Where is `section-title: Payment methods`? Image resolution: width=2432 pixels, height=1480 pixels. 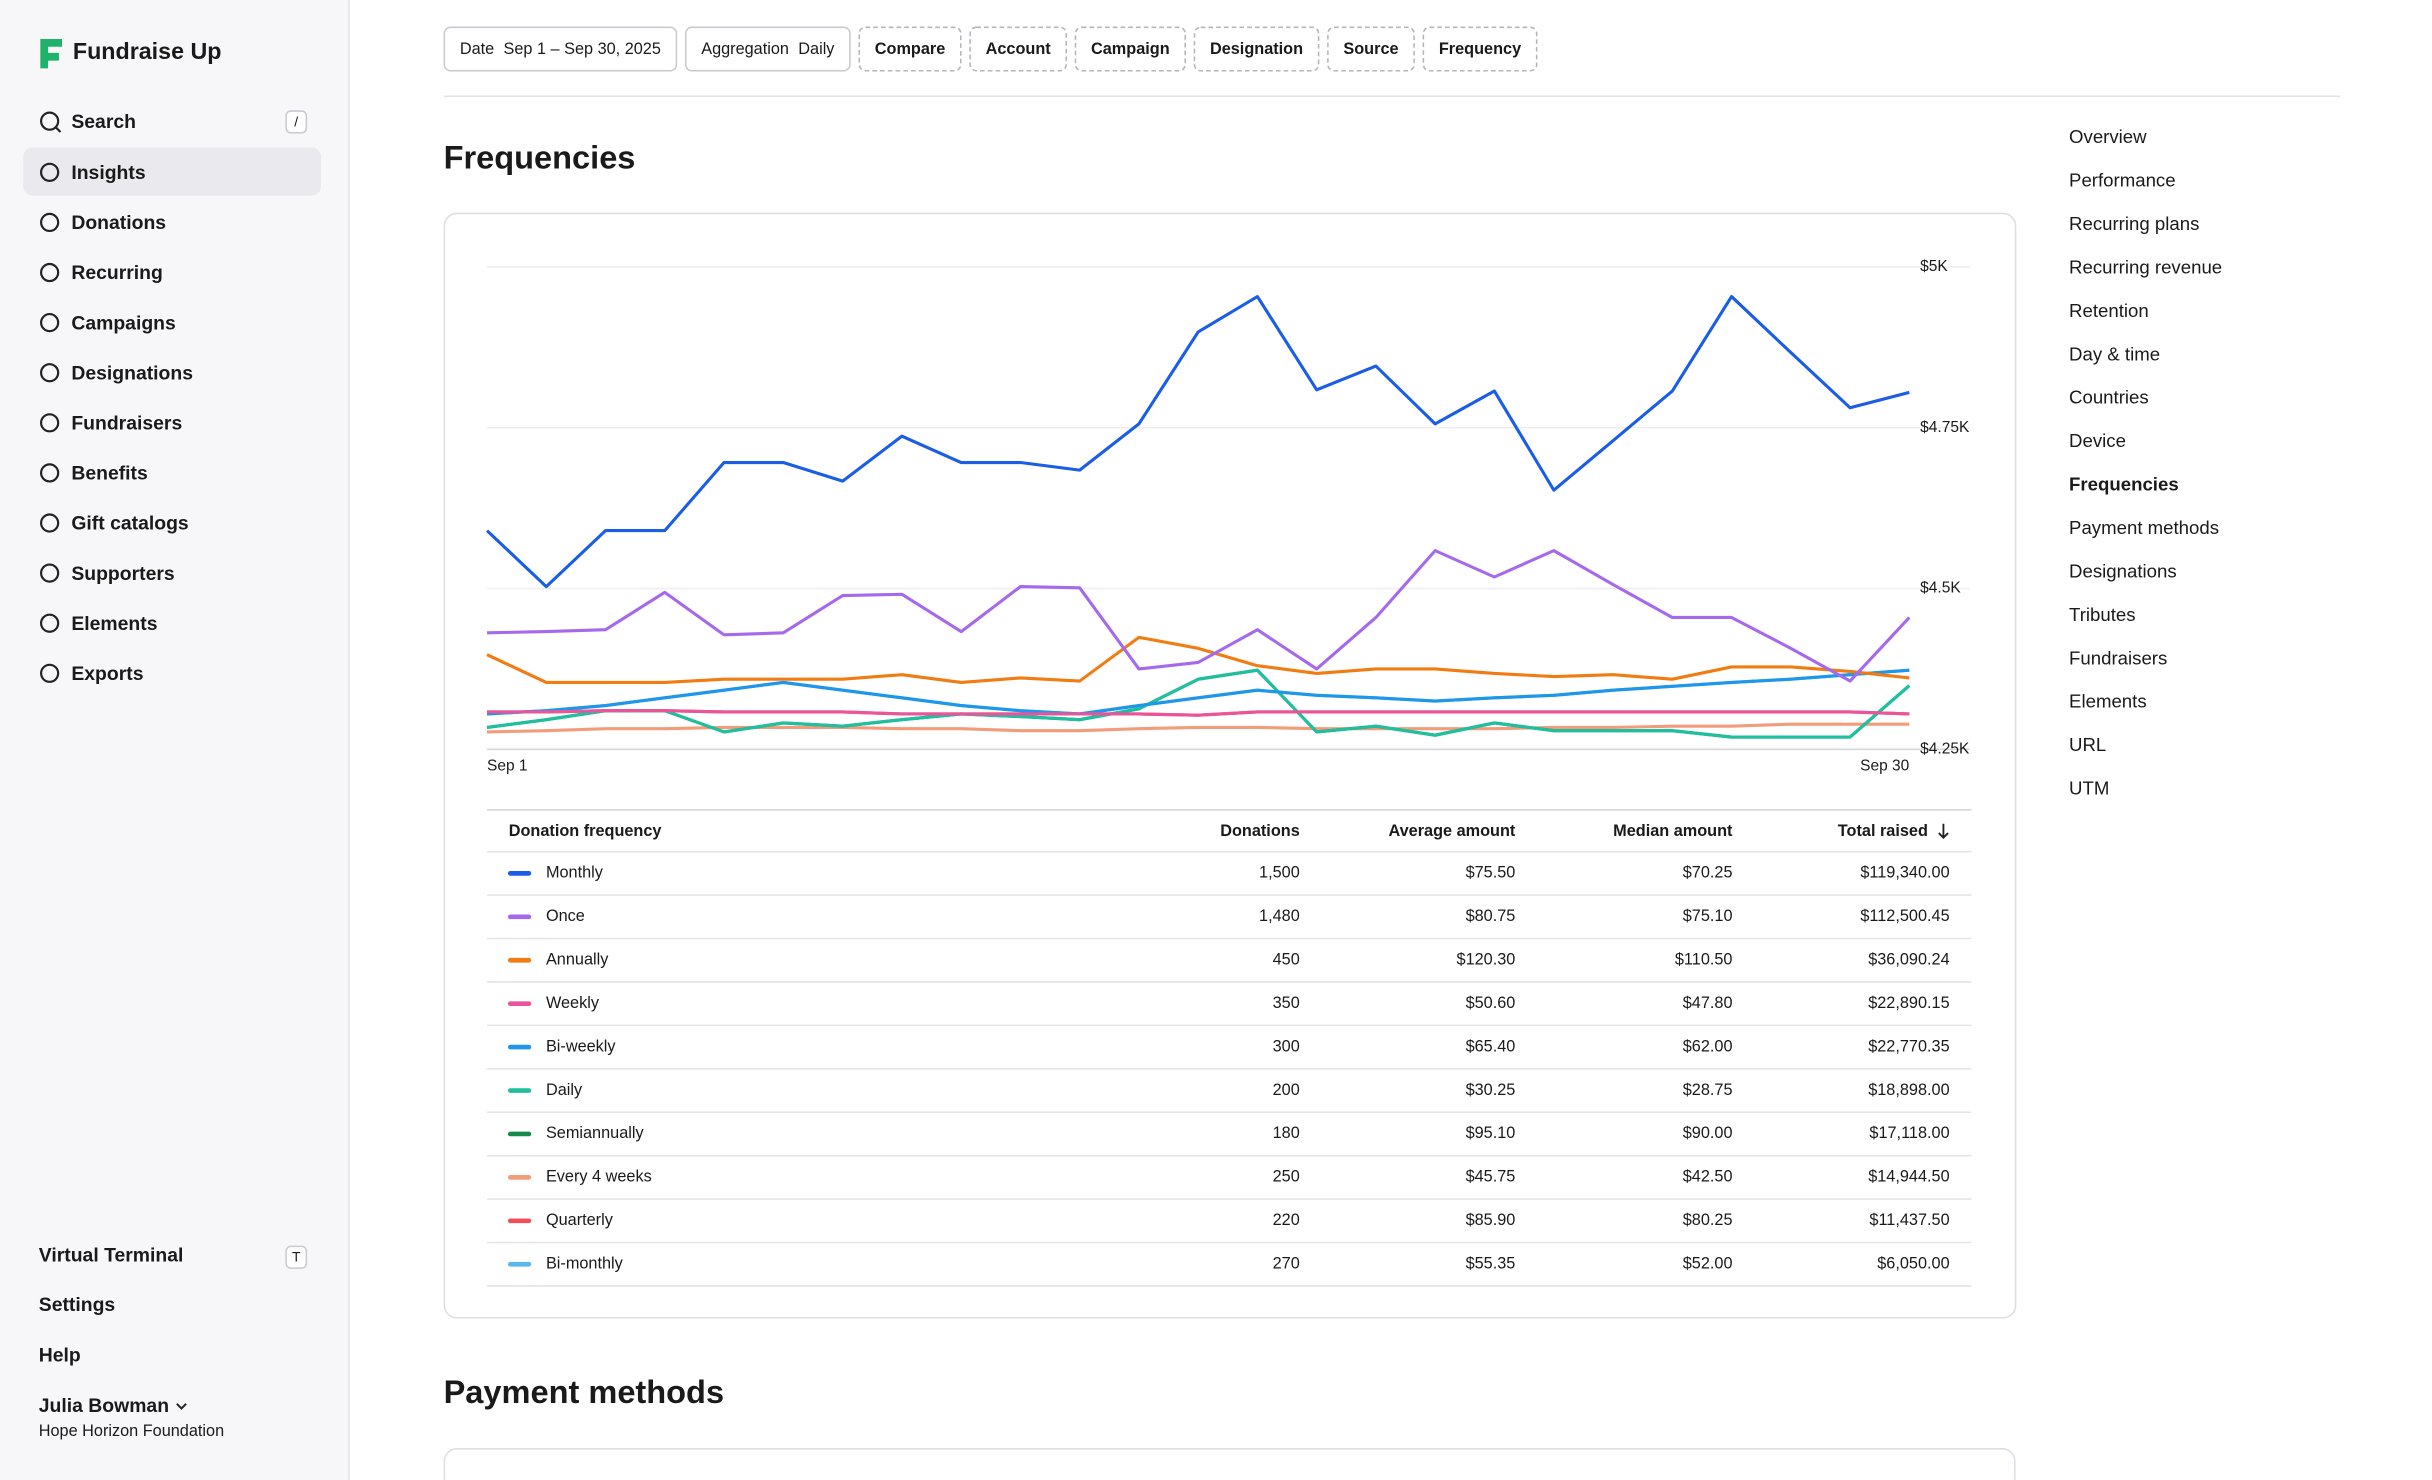
section-title: Payment methods is located at coordinates (584, 1392).